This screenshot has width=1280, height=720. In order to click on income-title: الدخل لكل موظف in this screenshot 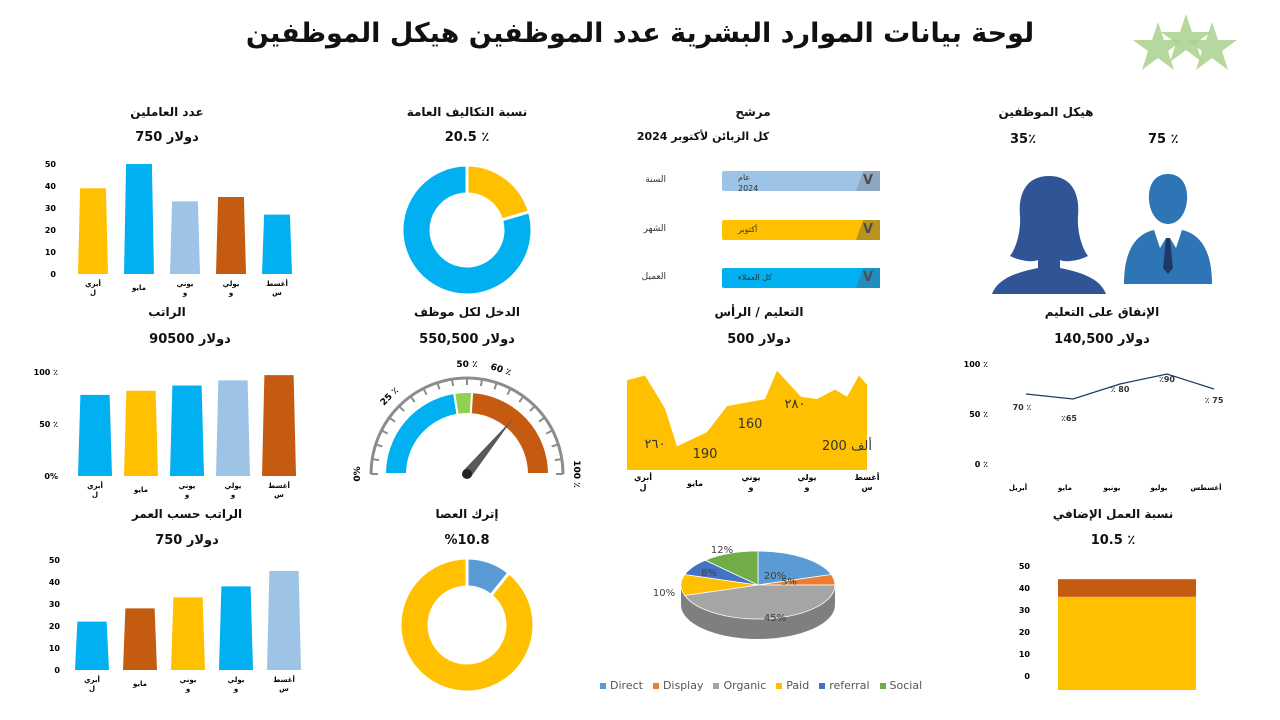, I will do `click(466, 312)`.